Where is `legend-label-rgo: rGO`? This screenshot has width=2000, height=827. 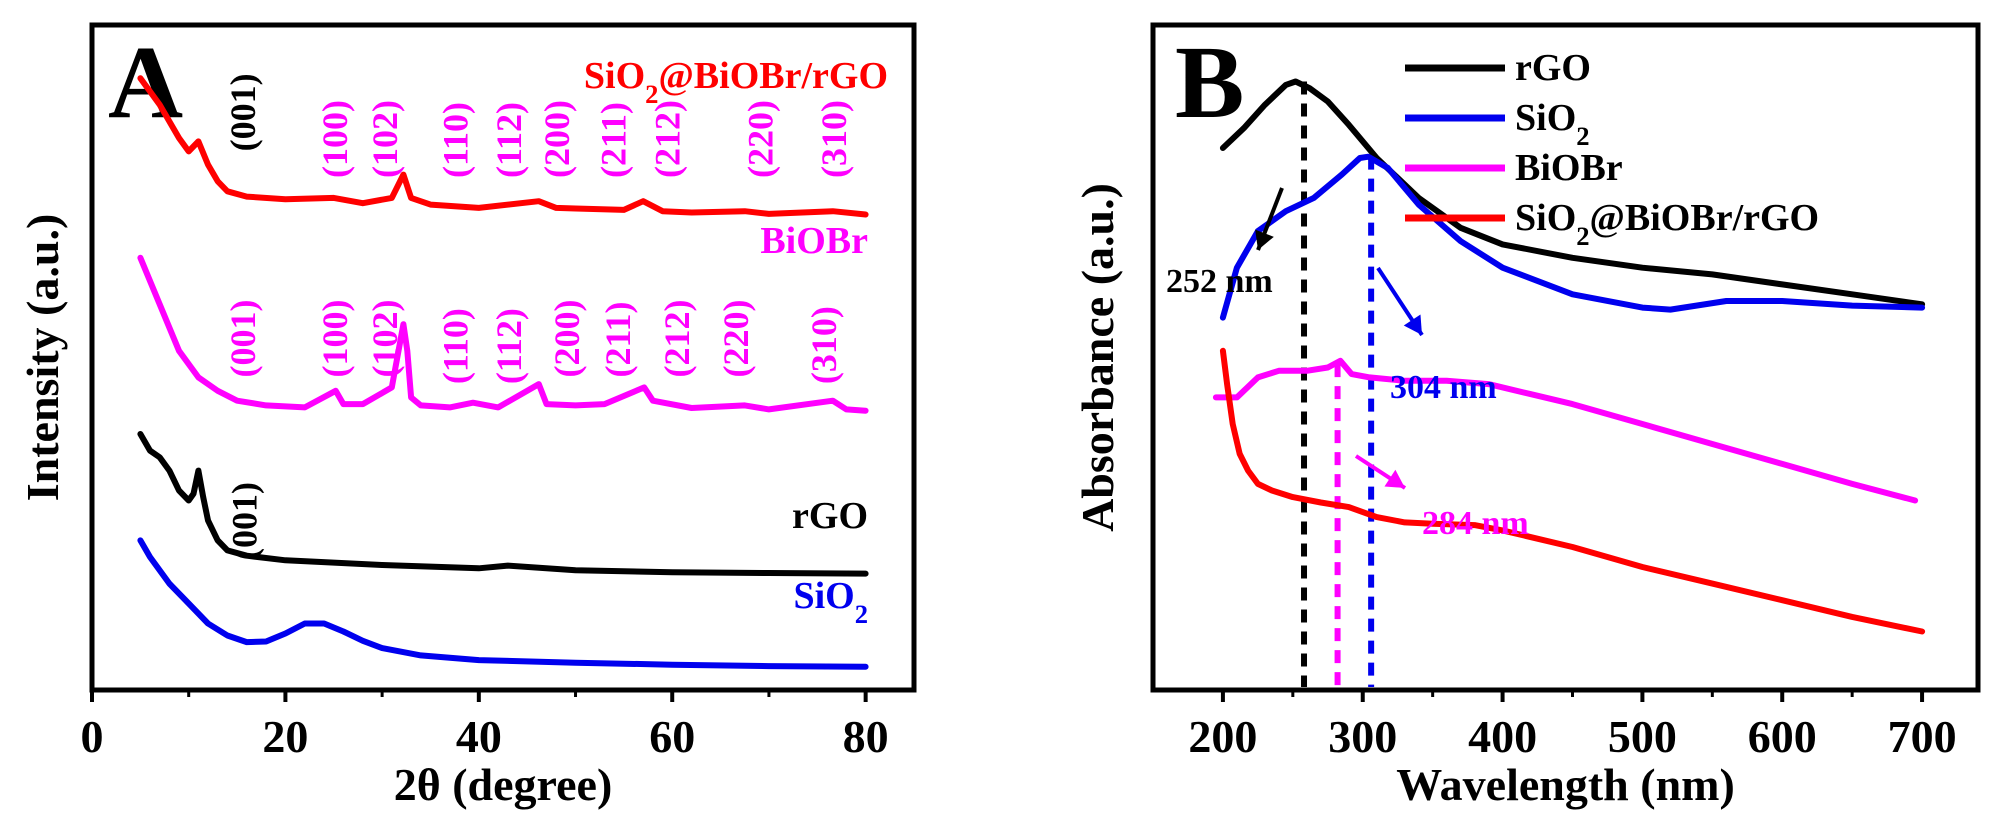
legend-label-rgo: rGO is located at coordinates (1553, 68).